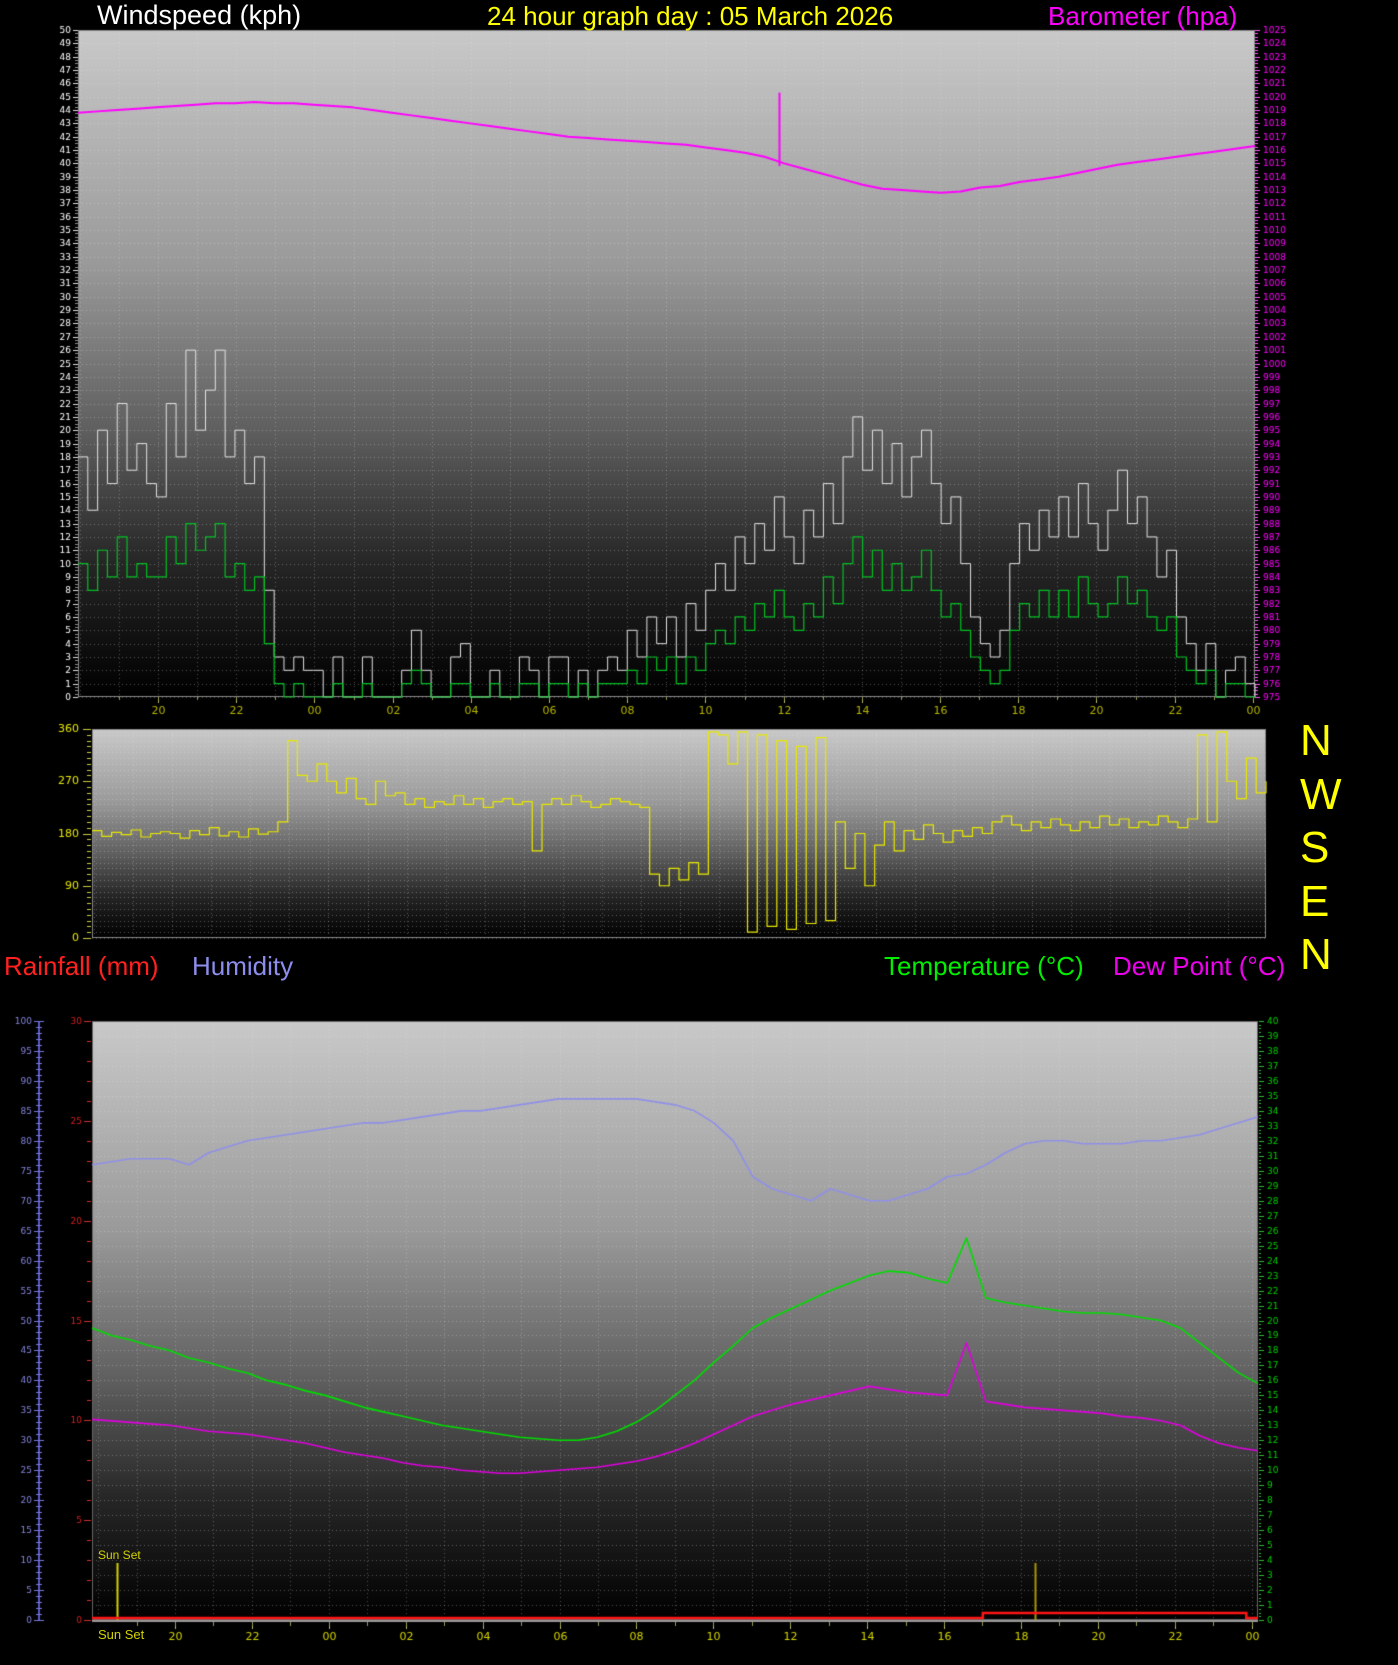  I want to click on compass-scale: N W S E N, so click(1330, 848).